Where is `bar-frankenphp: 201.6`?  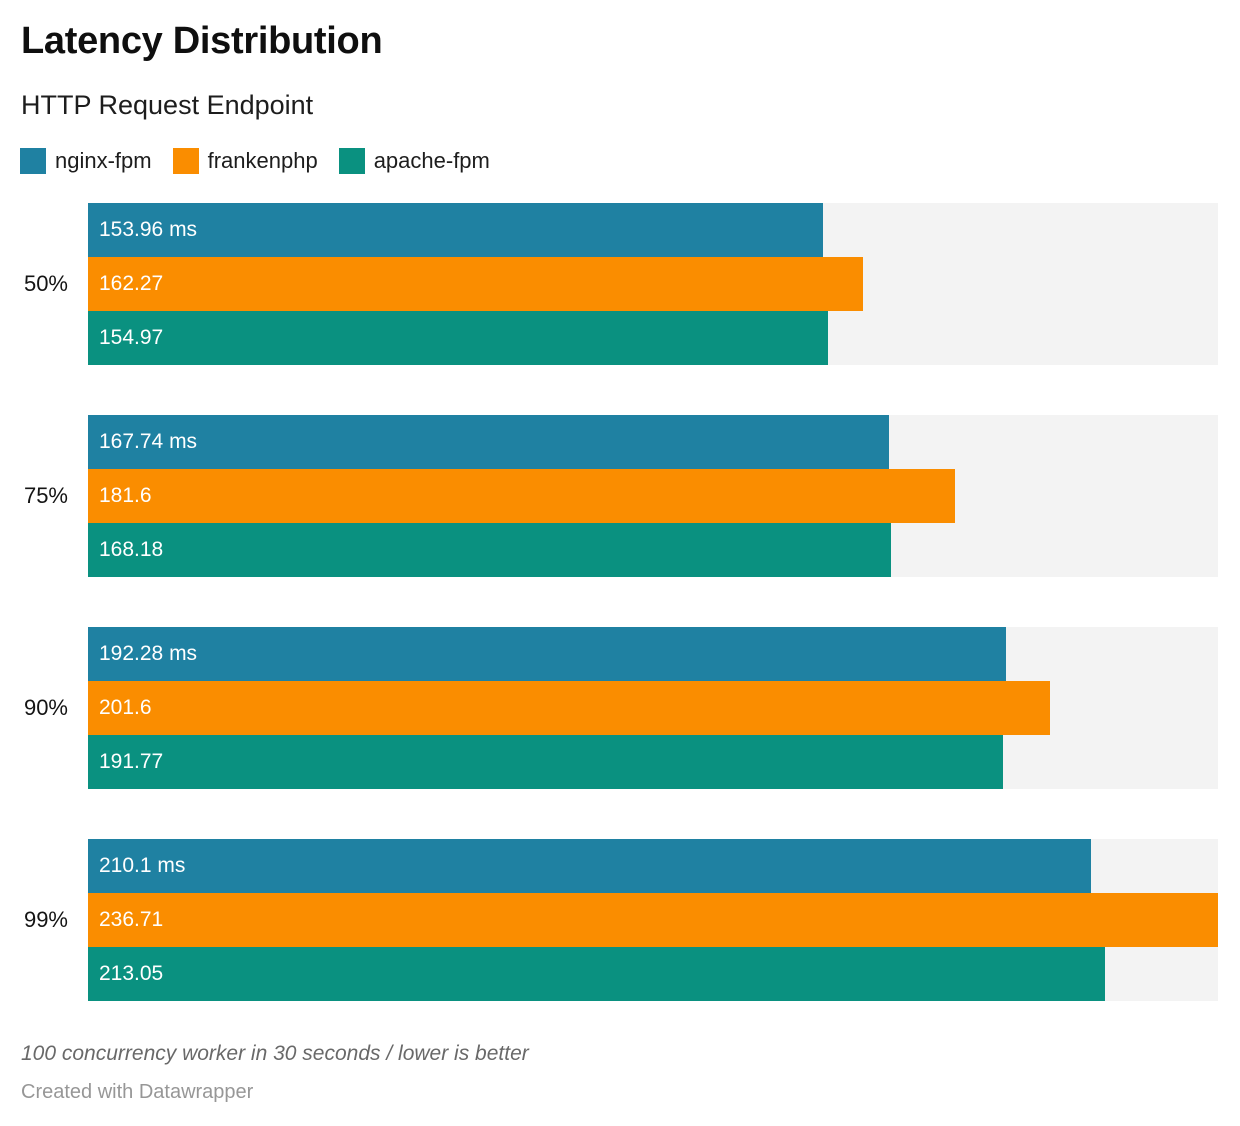 bar-frankenphp: 201.6 is located at coordinates (569, 708).